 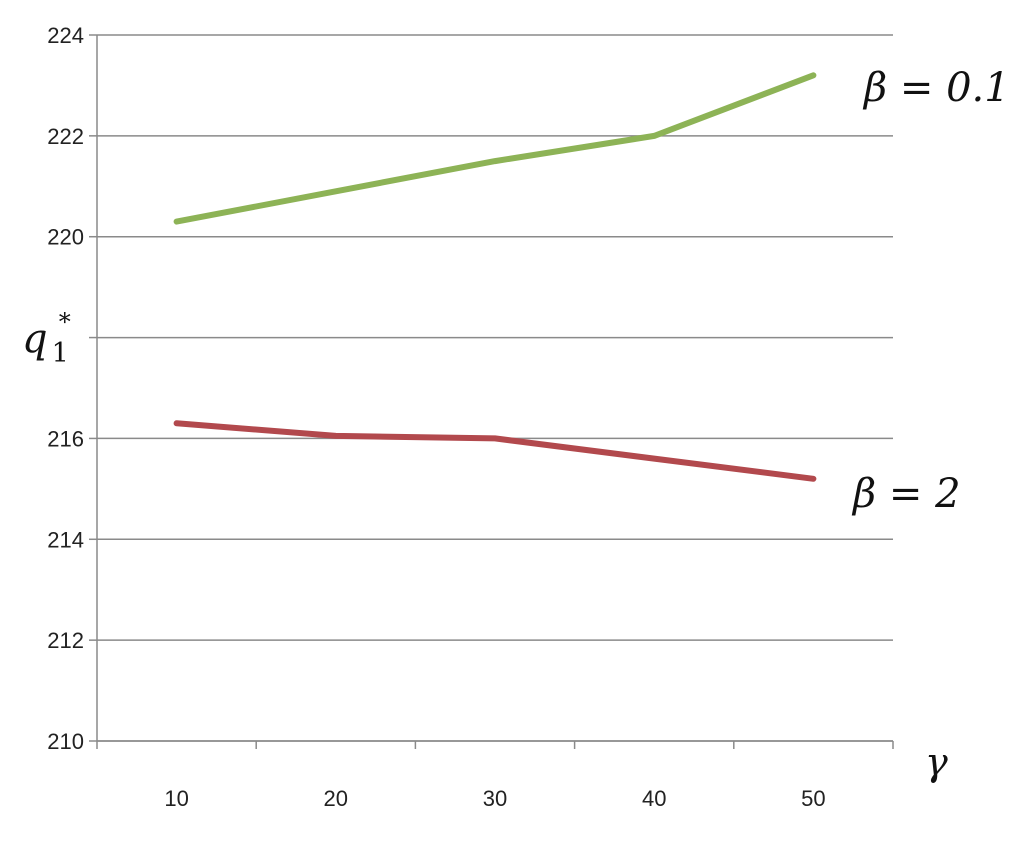 I want to click on y-tick-label: 222, so click(x=65, y=136).